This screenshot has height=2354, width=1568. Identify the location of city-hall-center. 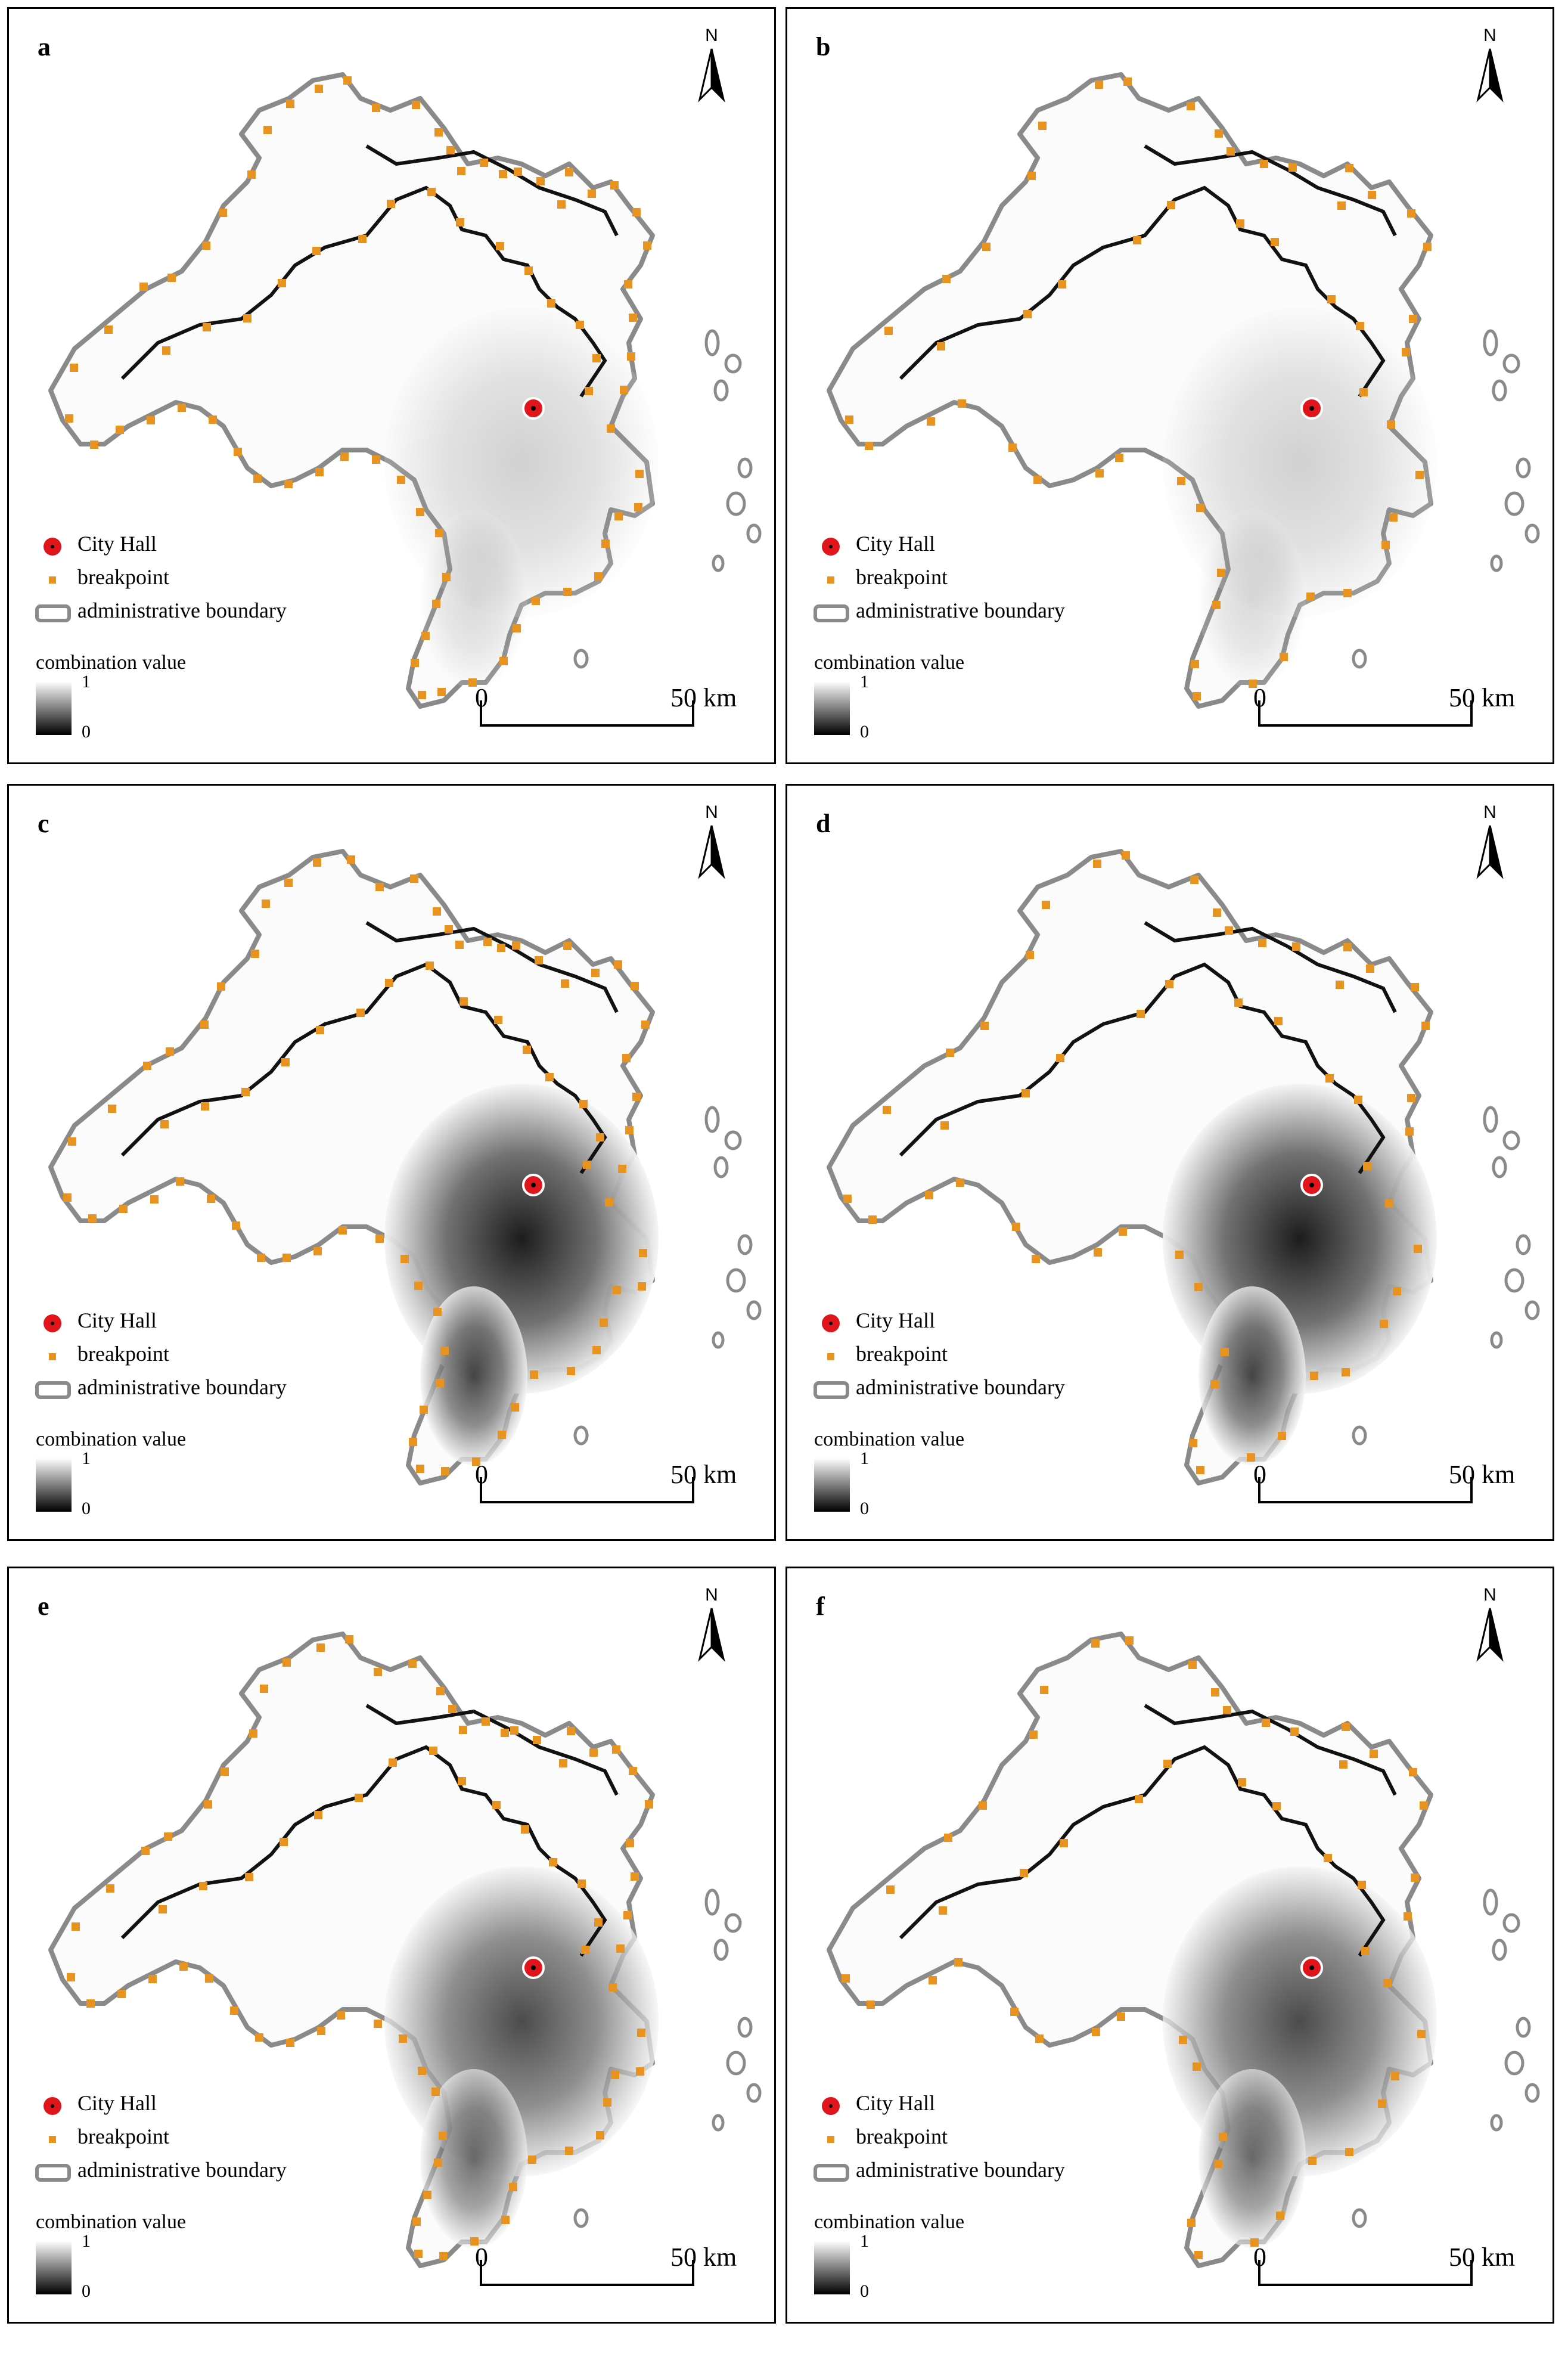
(1311, 408).